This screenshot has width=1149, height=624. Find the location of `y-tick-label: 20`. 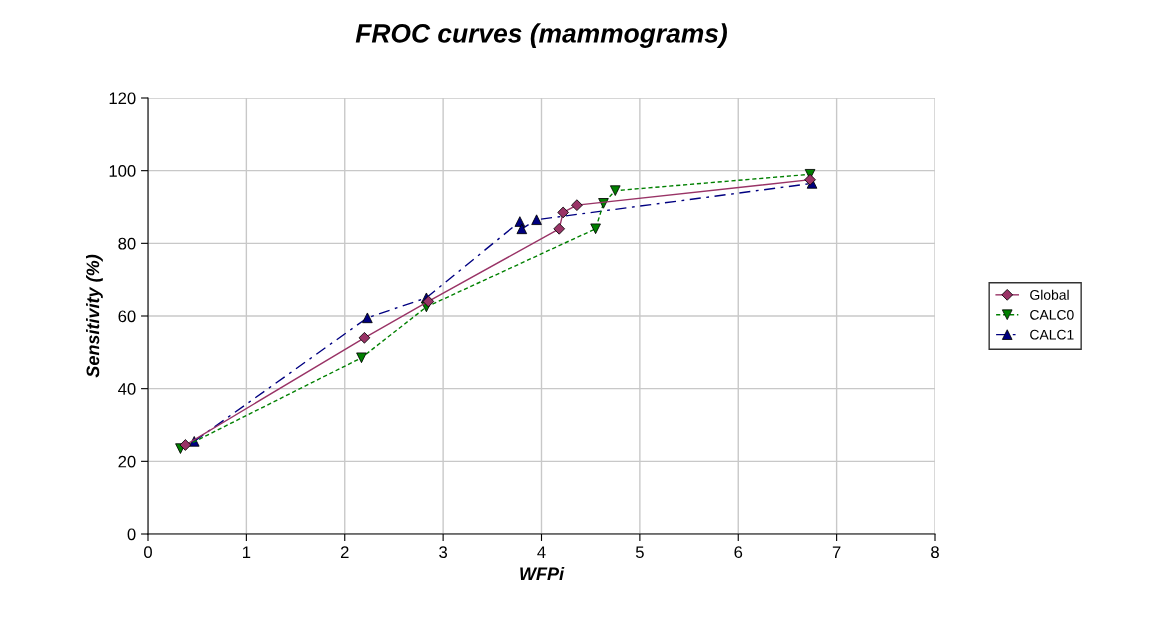

y-tick-label: 20 is located at coordinates (127, 461).